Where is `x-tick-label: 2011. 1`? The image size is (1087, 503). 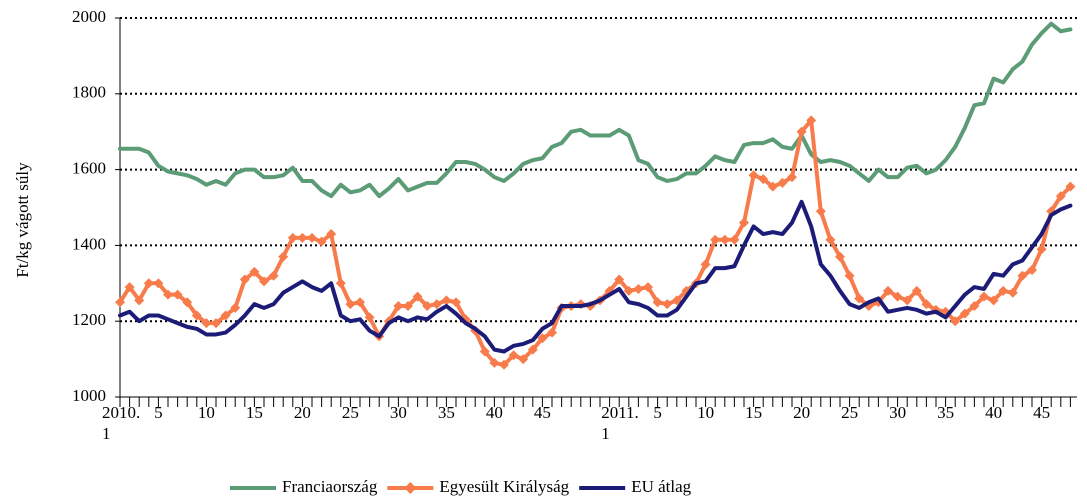
x-tick-label: 2011. 1 is located at coordinates (620, 423).